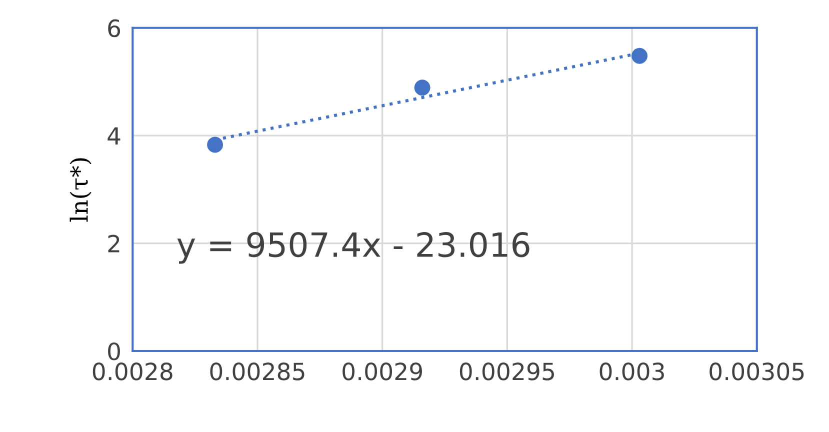  I want to click on x-tick-label: 0.00305, so click(757, 371).